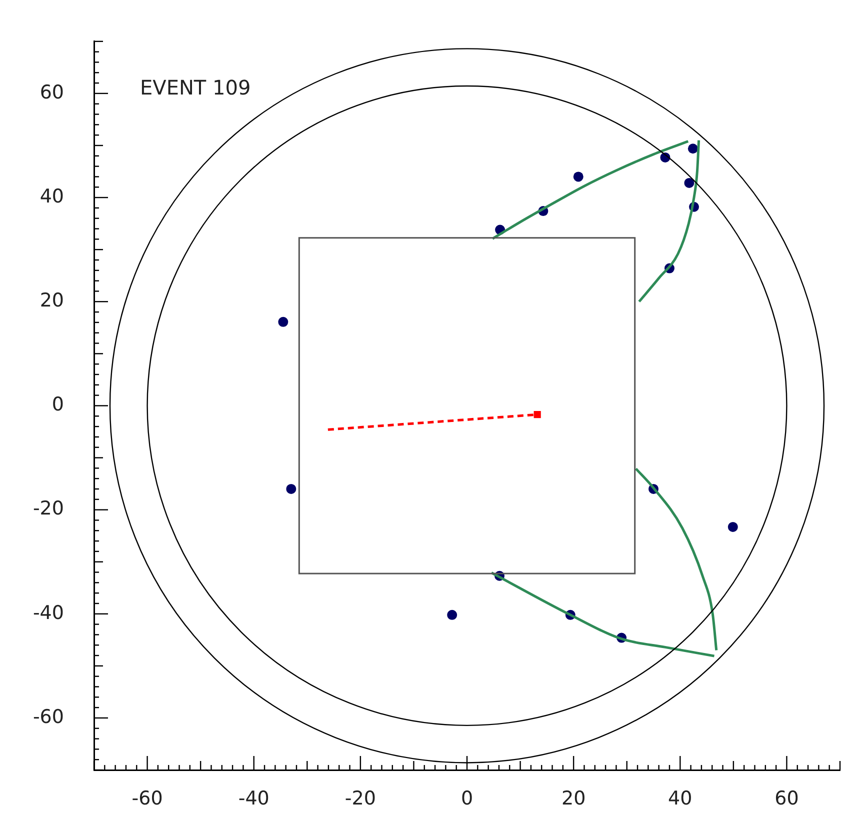 The width and height of the screenshot is (854, 823). I want to click on y-tick-label: -40, so click(48, 613).